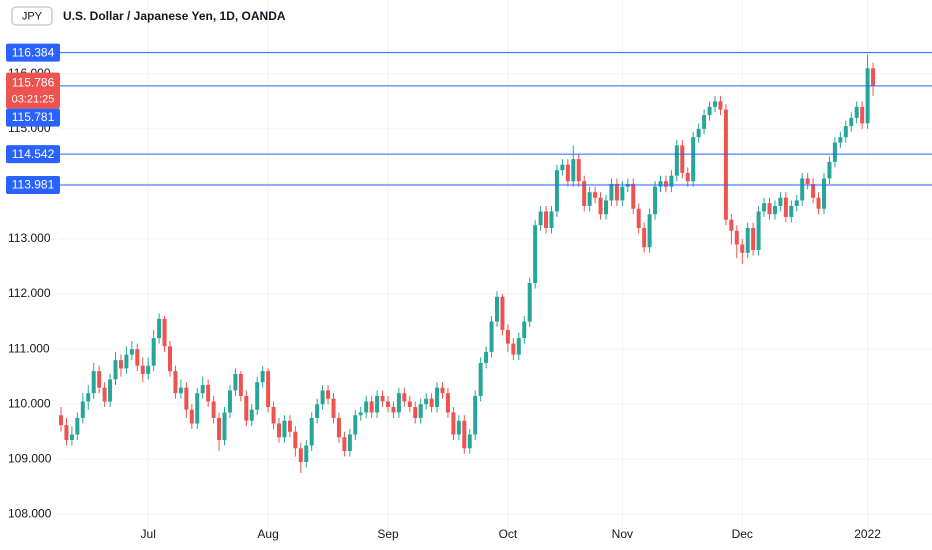 This screenshot has height=550, width=932. What do you see at coordinates (33, 52) in the screenshot?
I see `price-line-label: 116.384` at bounding box center [33, 52].